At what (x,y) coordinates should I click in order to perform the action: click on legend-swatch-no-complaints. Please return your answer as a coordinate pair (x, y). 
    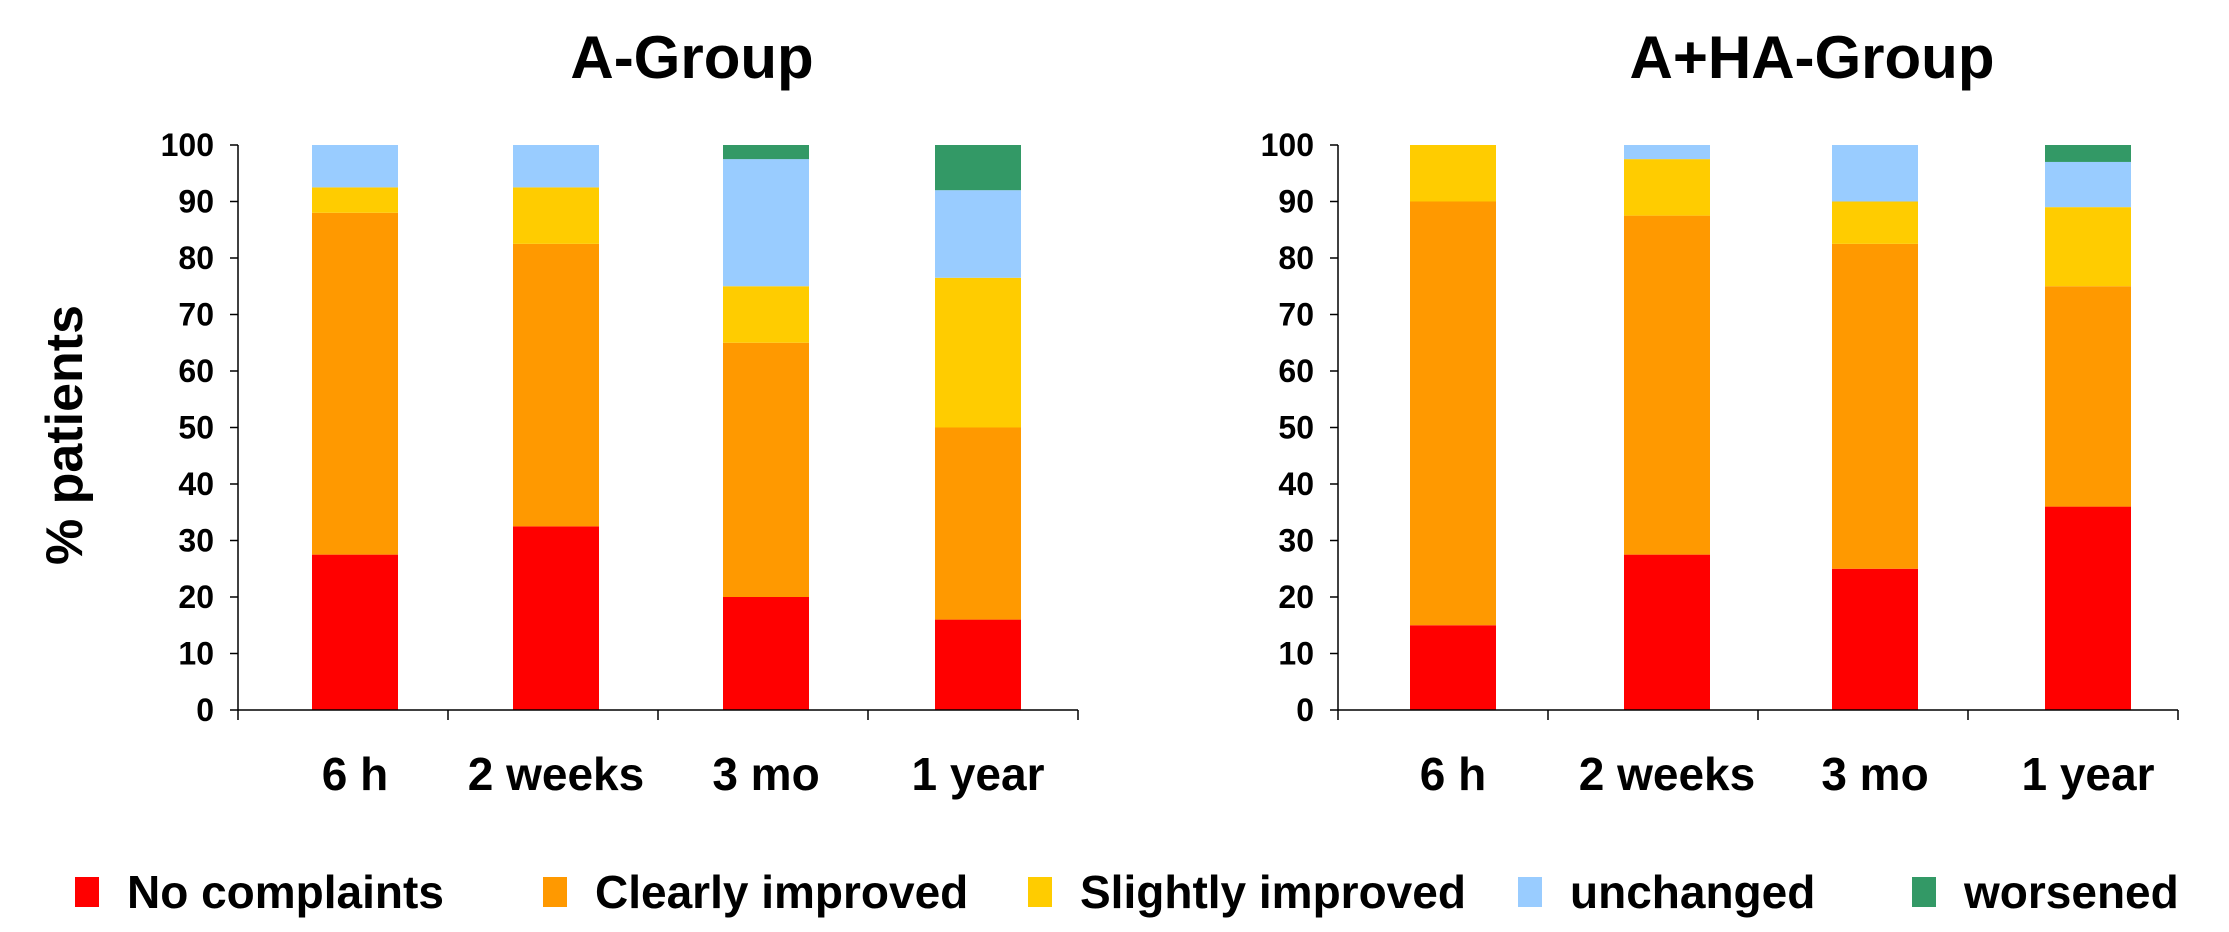
    Looking at the image, I should click on (87, 892).